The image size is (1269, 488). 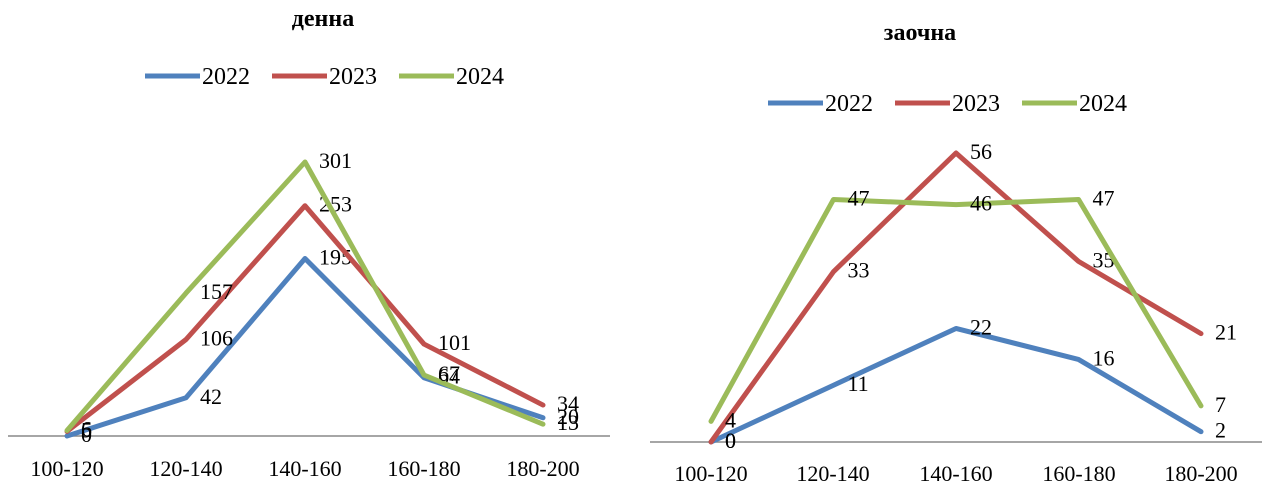 I want to click on data-label: 67, so click(x=449, y=373).